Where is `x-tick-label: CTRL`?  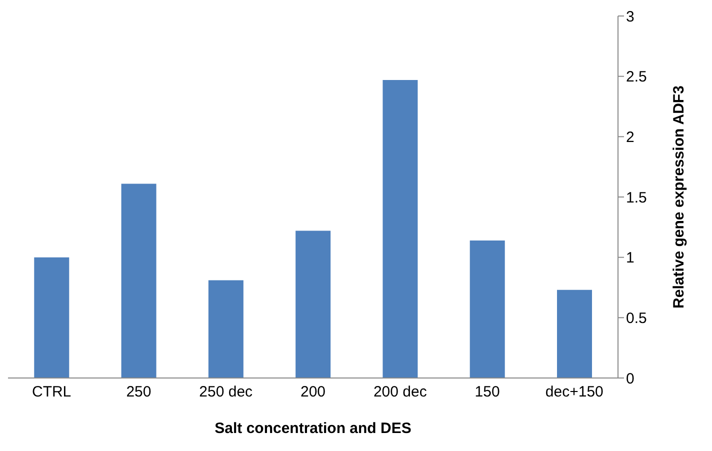 x-tick-label: CTRL is located at coordinates (52, 392).